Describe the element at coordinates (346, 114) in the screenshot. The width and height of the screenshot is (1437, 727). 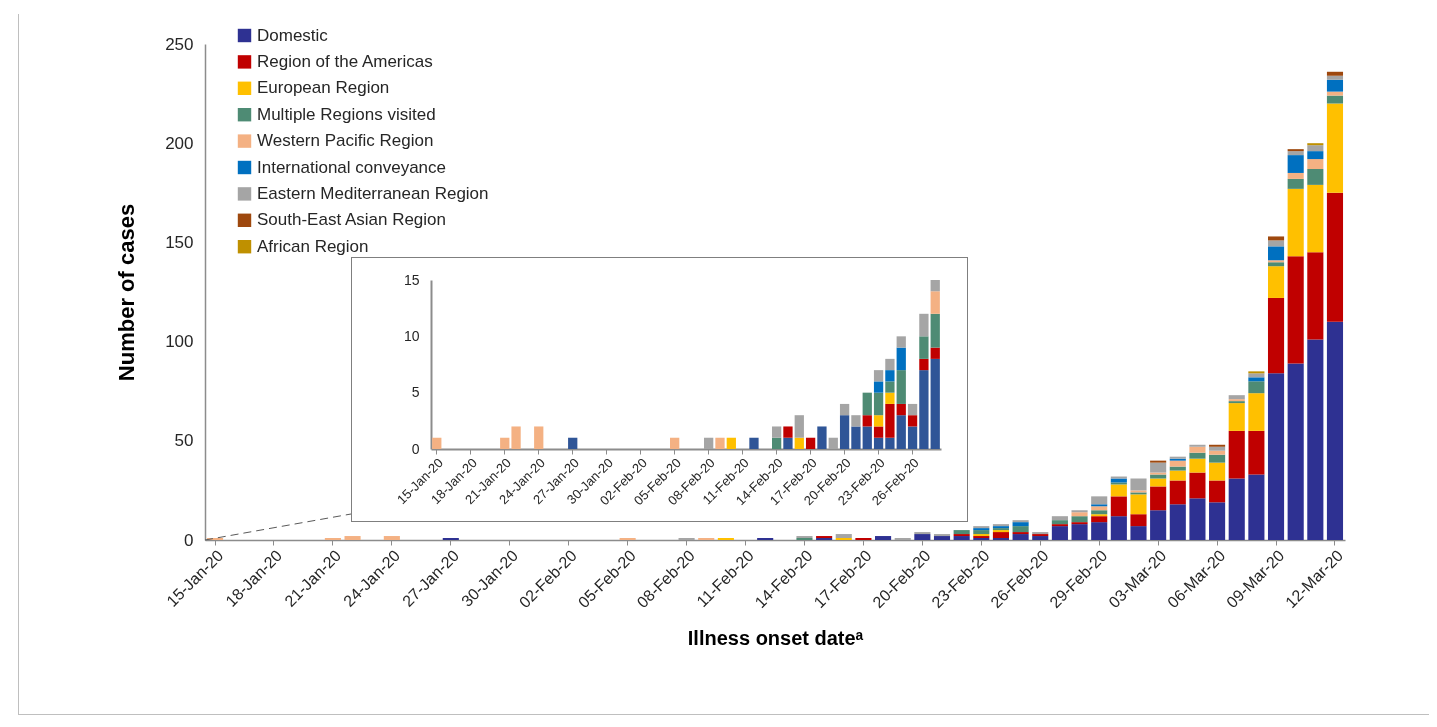
I see `legend-label: Multiple Regions visited` at that location.